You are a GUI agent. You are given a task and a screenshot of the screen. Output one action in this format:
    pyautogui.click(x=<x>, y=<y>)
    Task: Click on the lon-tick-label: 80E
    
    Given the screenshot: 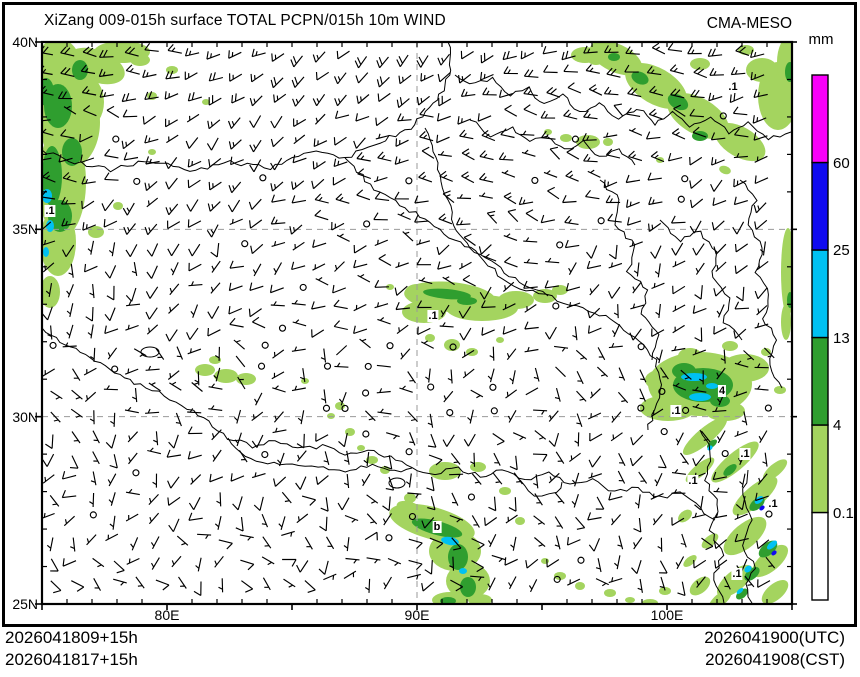 What is the action you would take?
    pyautogui.click(x=167, y=615)
    